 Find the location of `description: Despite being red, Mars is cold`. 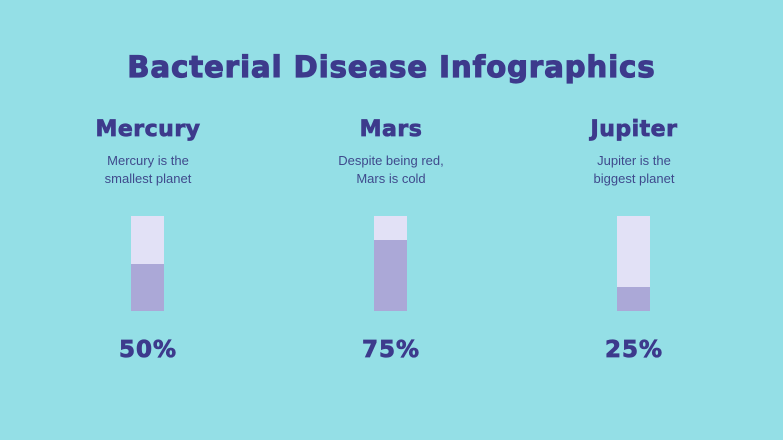

description: Despite being red, Mars is cold is located at coordinates (391, 170).